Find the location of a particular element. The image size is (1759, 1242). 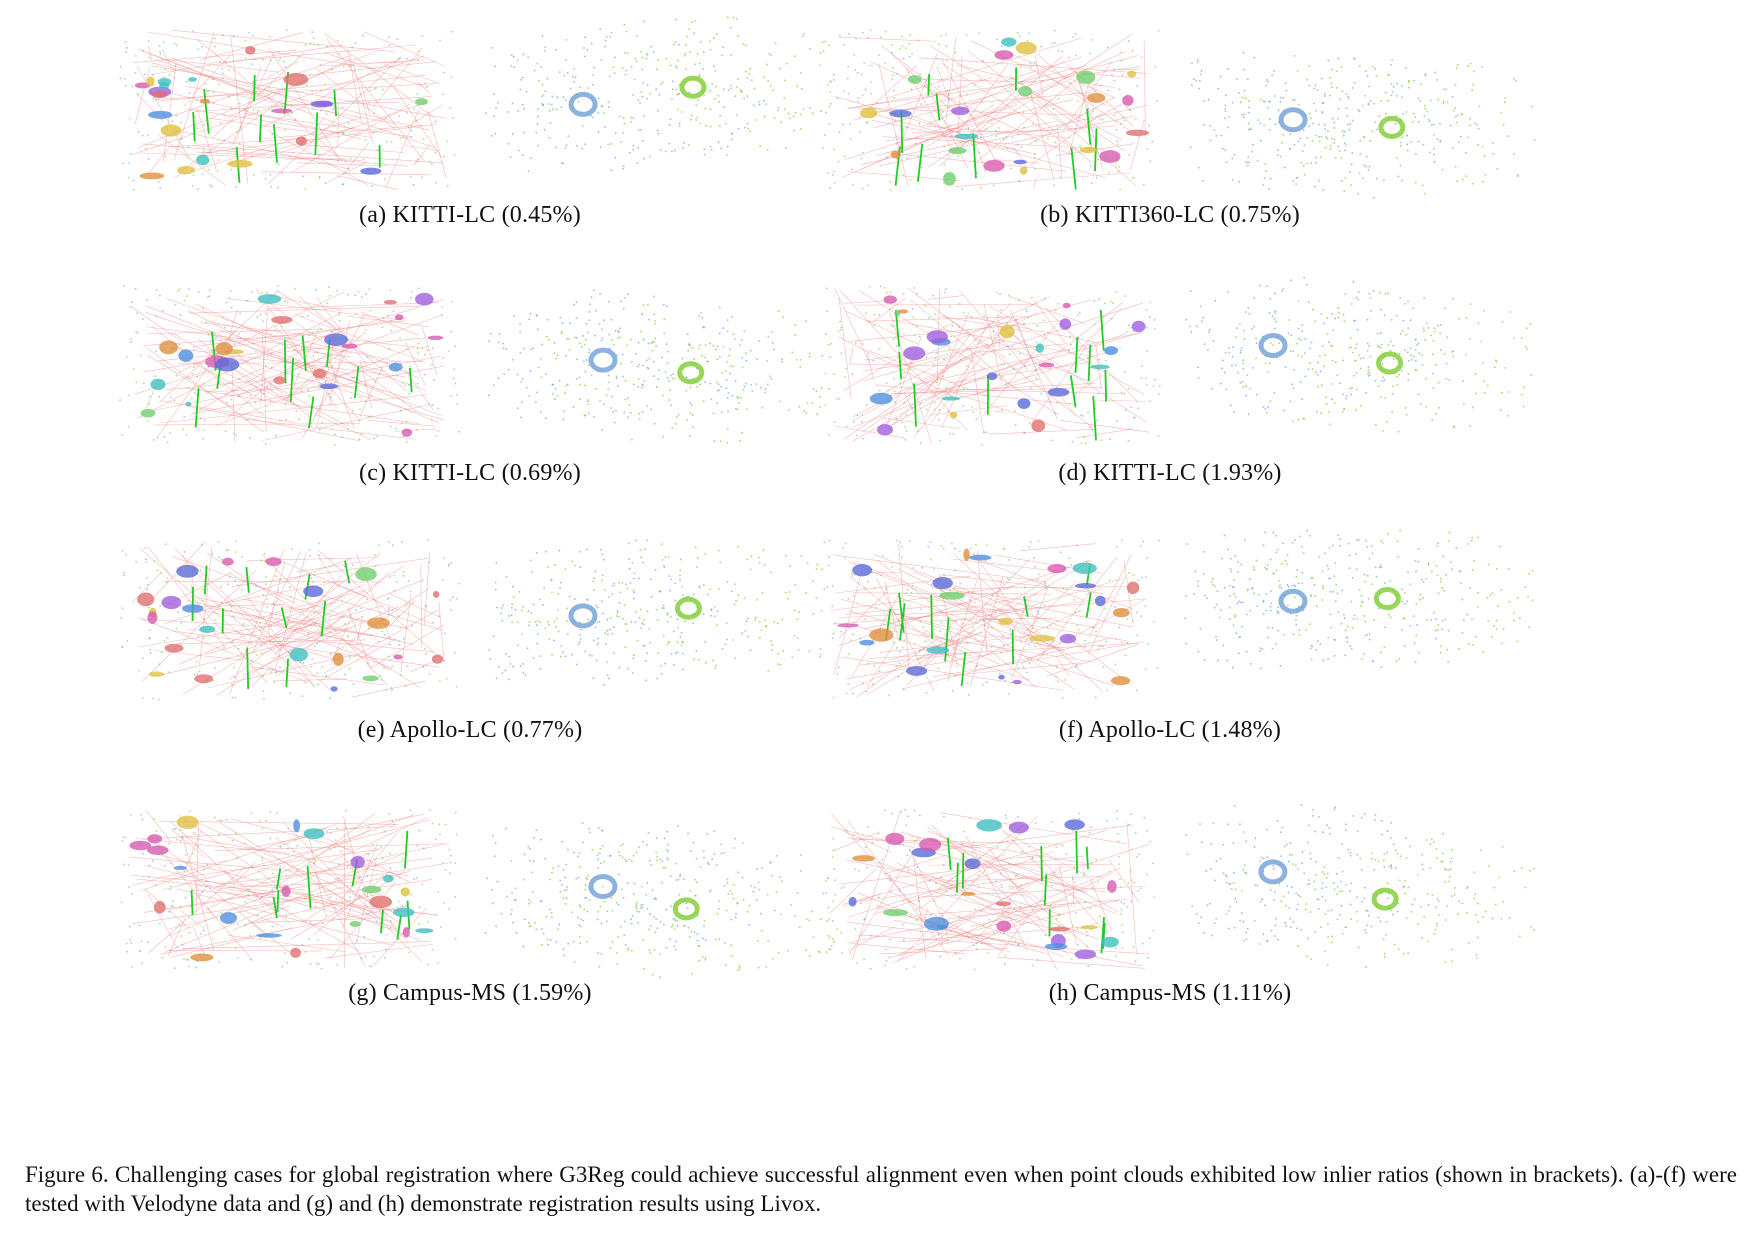

subfigure-caption: (a) KITTI-LC (0.45%) is located at coordinates (470, 215).